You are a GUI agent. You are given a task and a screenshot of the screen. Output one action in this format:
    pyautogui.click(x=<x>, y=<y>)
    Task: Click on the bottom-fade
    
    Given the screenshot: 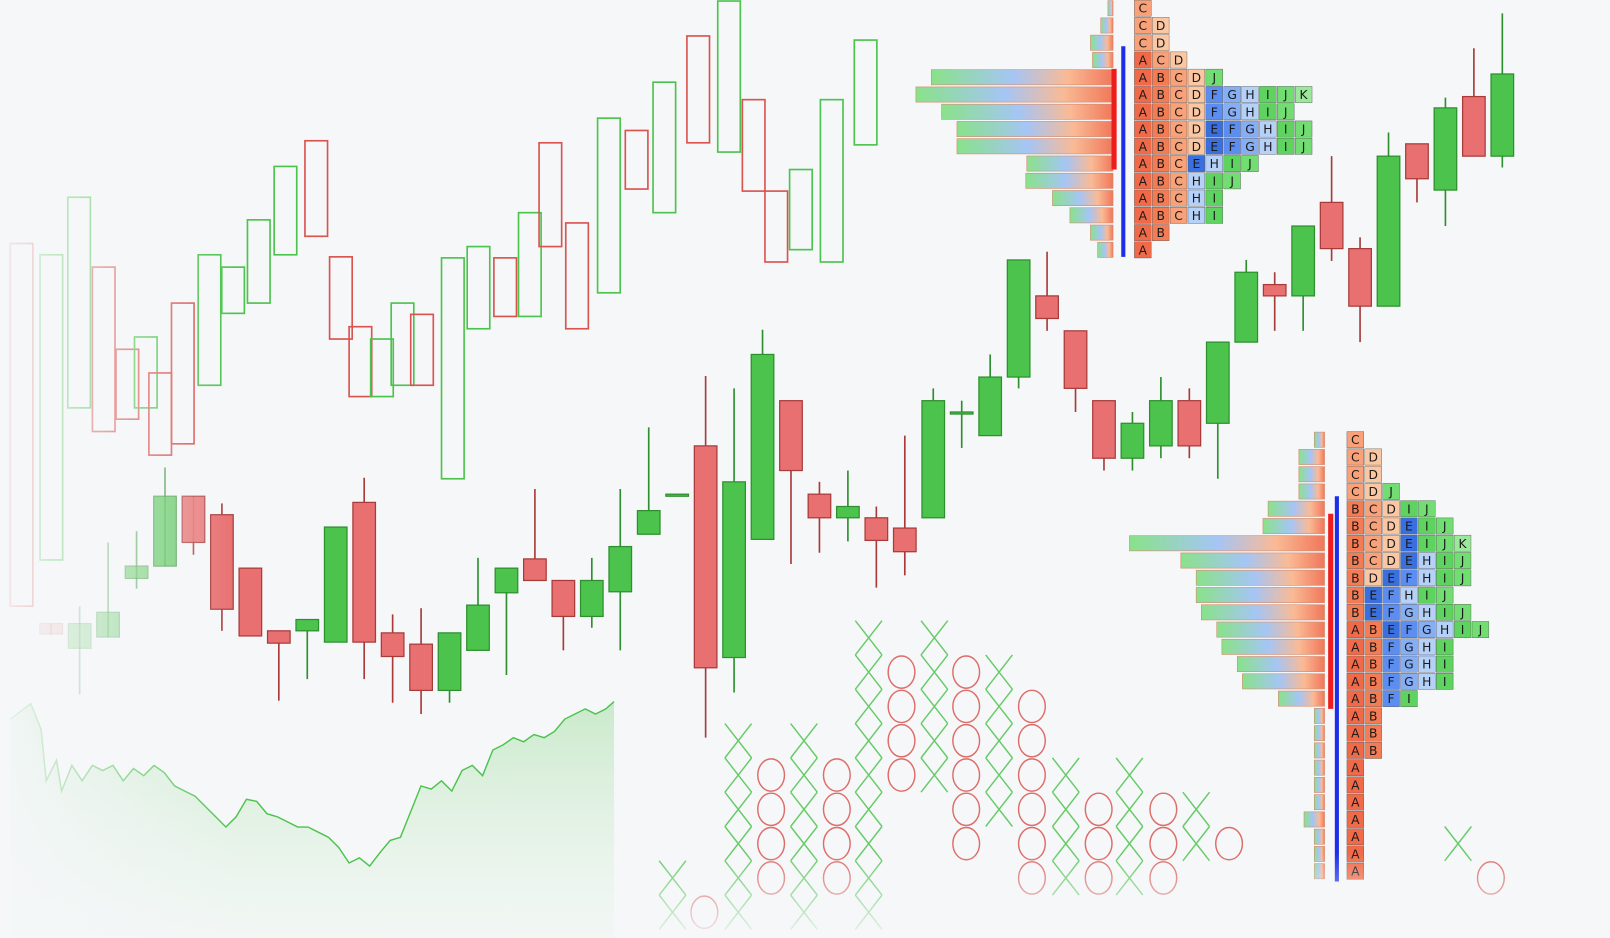 What is the action you would take?
    pyautogui.click(x=1113, y=895)
    